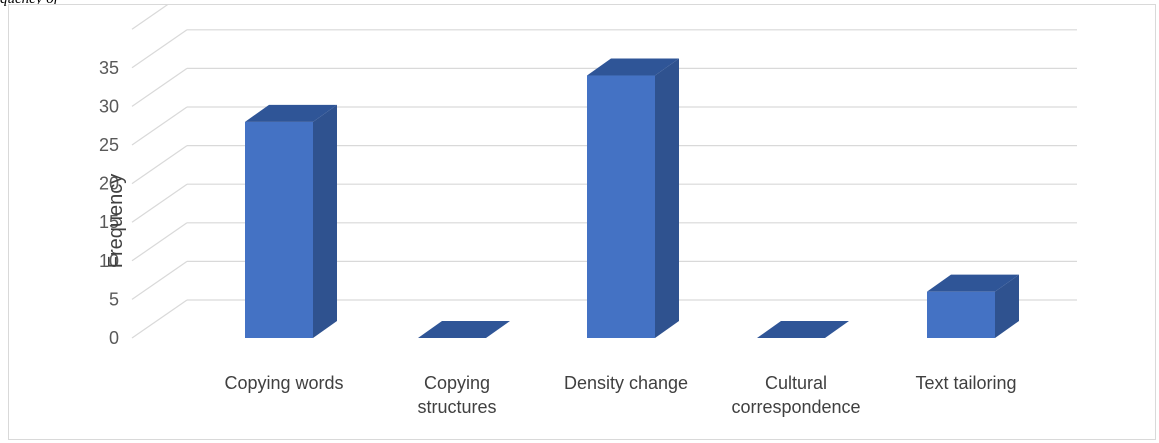 This screenshot has width=1159, height=443. Describe the element at coordinates (109, 261) in the screenshot. I see `y-tick-label: 10` at that location.